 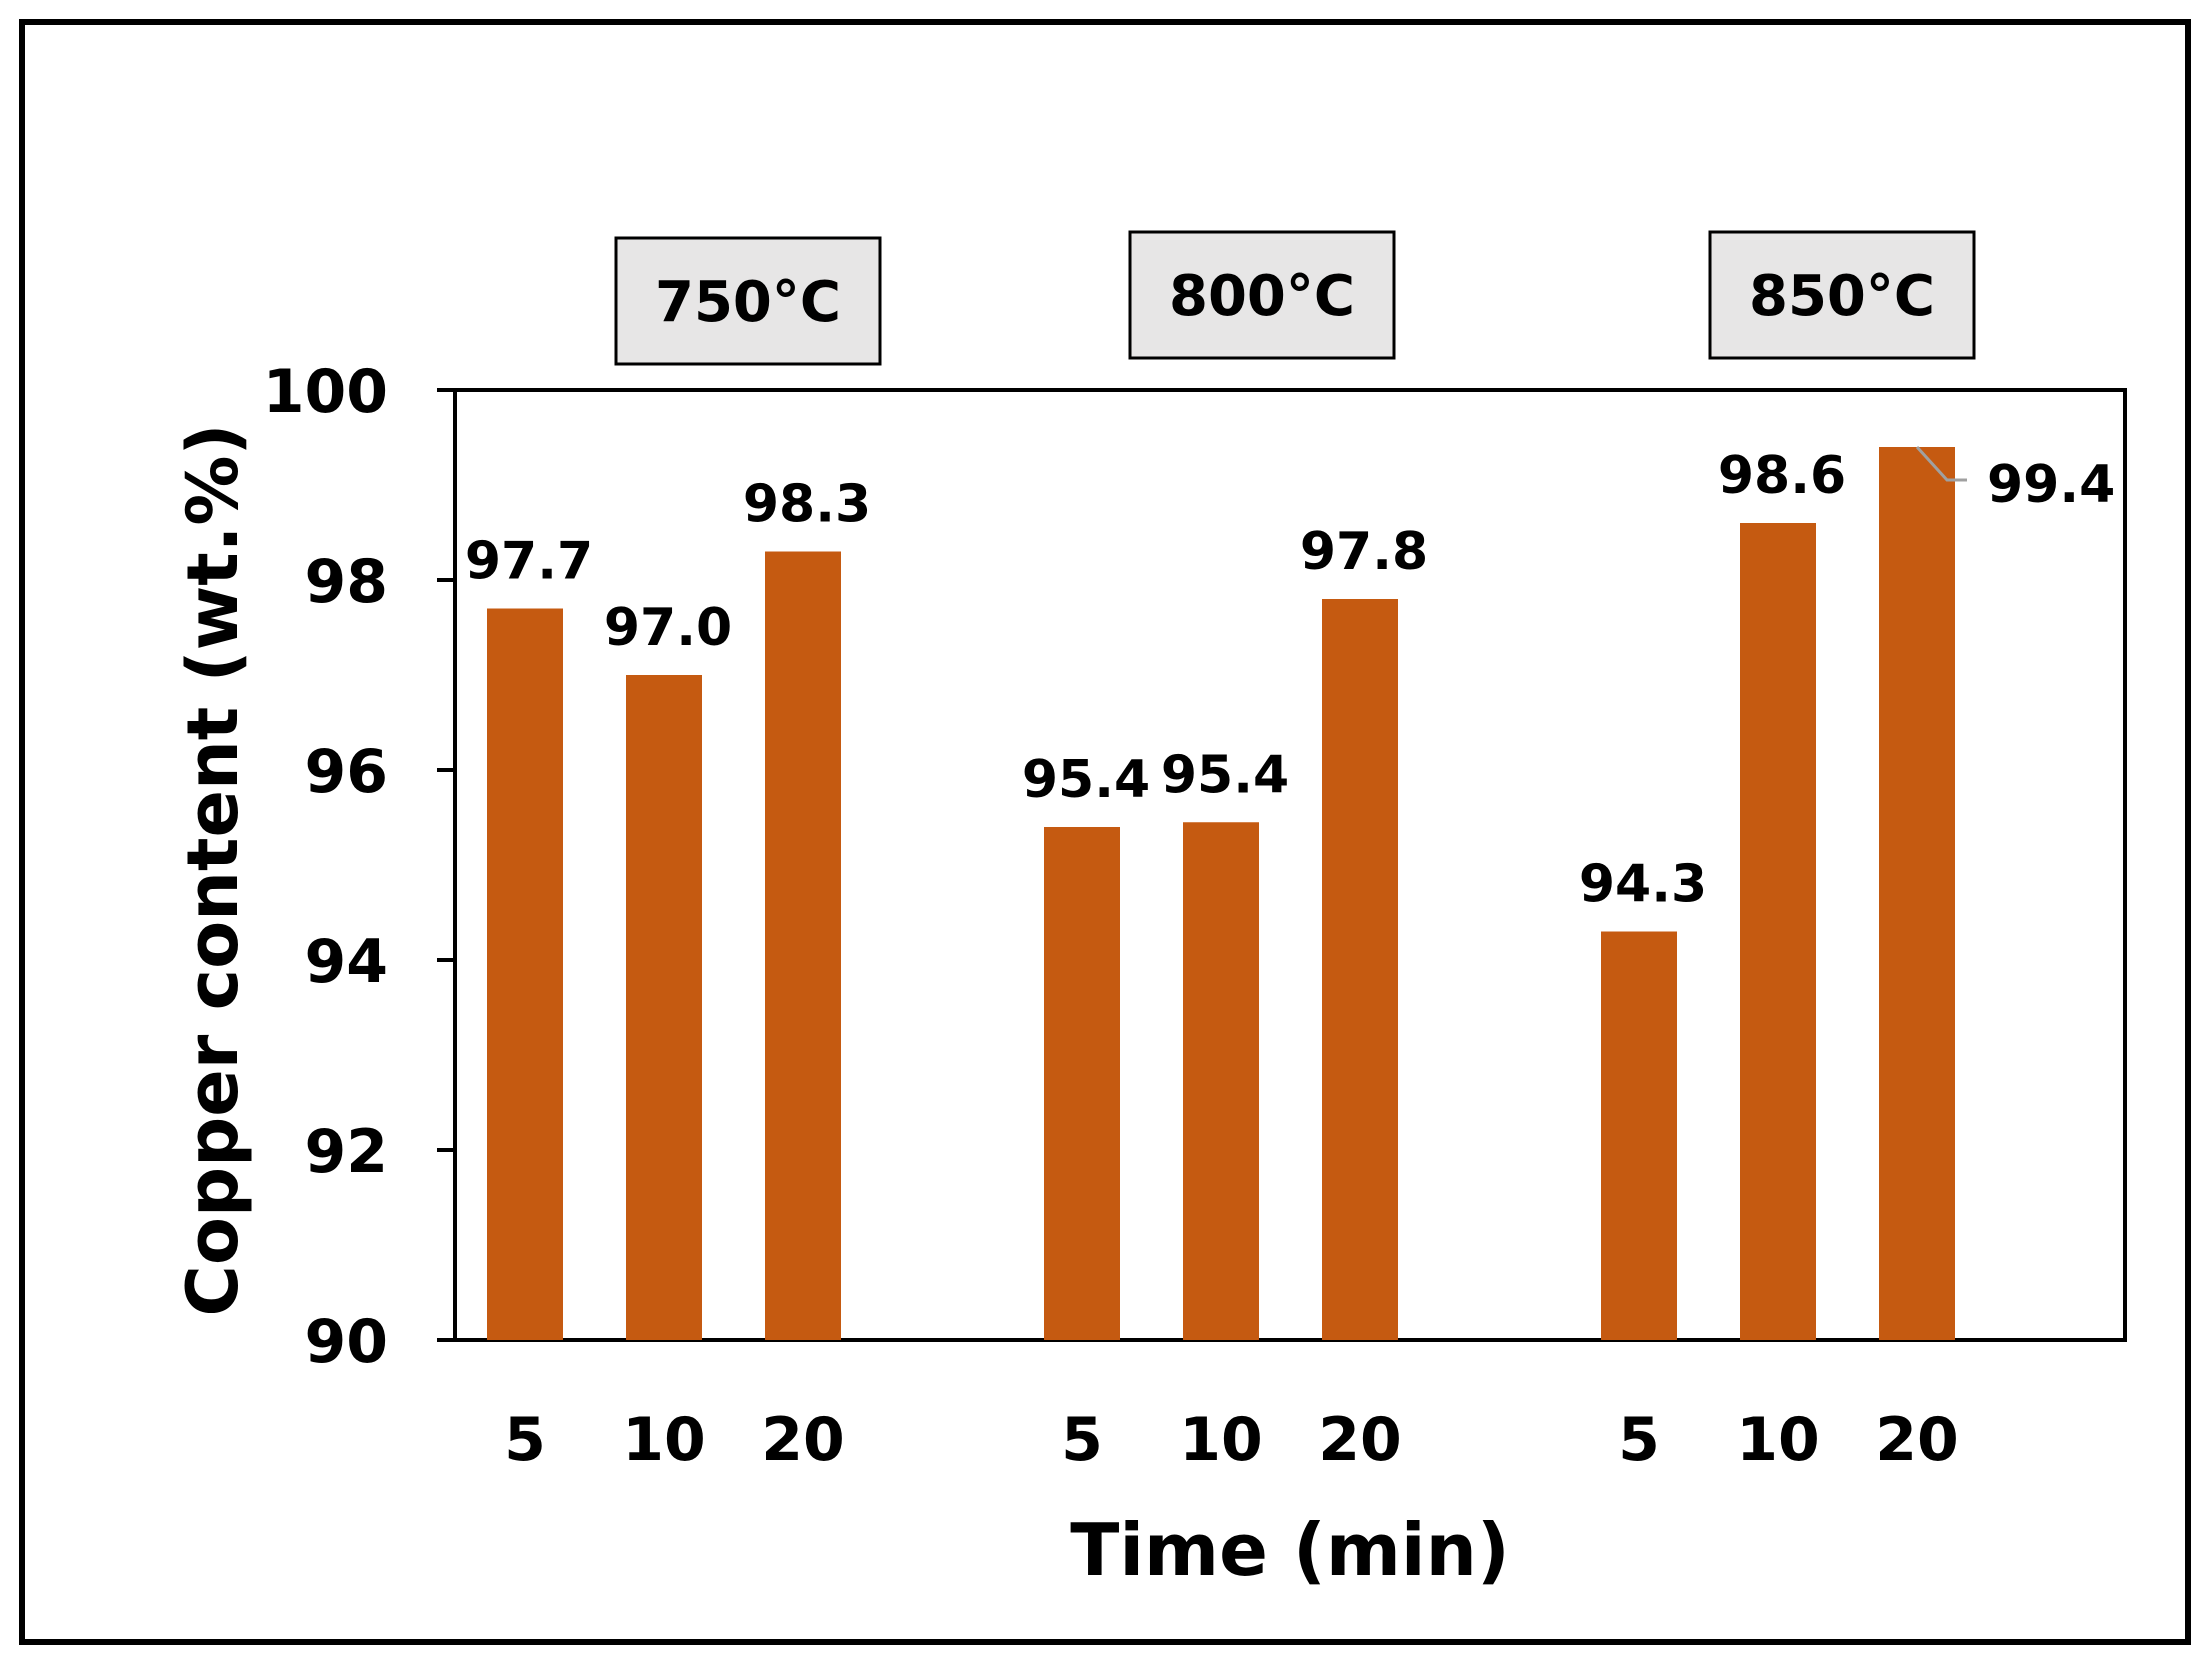 I want to click on data-label: 98.3, so click(x=807, y=505).